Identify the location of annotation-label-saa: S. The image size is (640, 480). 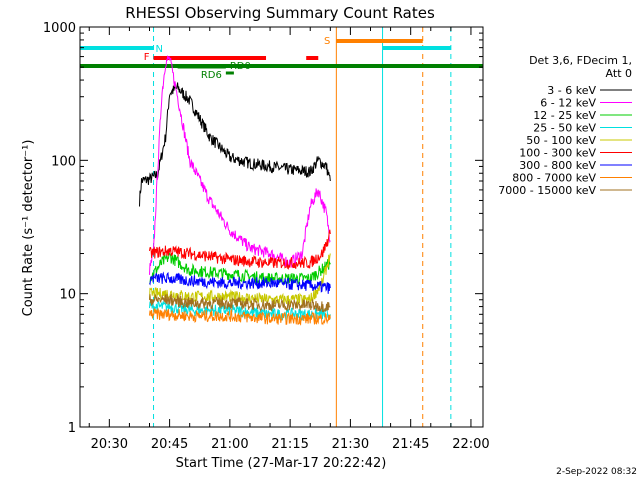
(327, 41).